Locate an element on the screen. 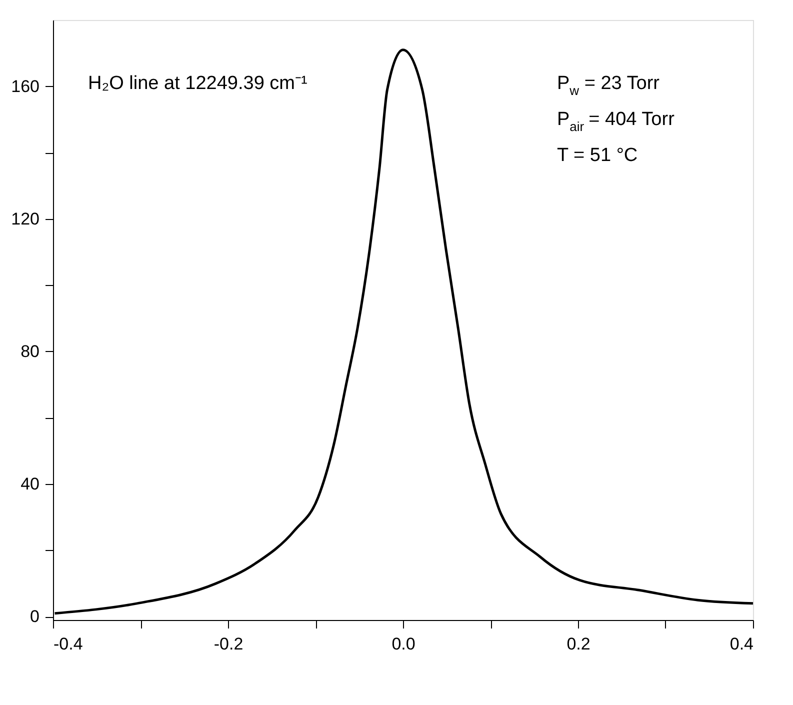  x-tick-label: -0.4 is located at coordinates (68, 644).